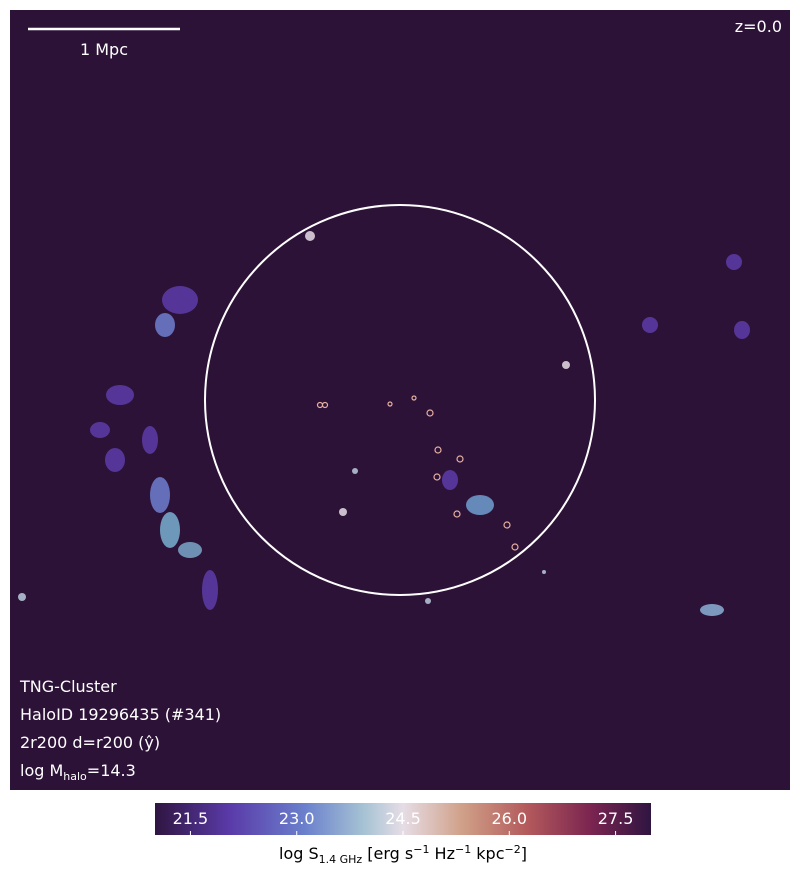 This screenshot has width=800, height=877. Describe the element at coordinates (417, 473) in the screenshot. I see `contours` at that location.